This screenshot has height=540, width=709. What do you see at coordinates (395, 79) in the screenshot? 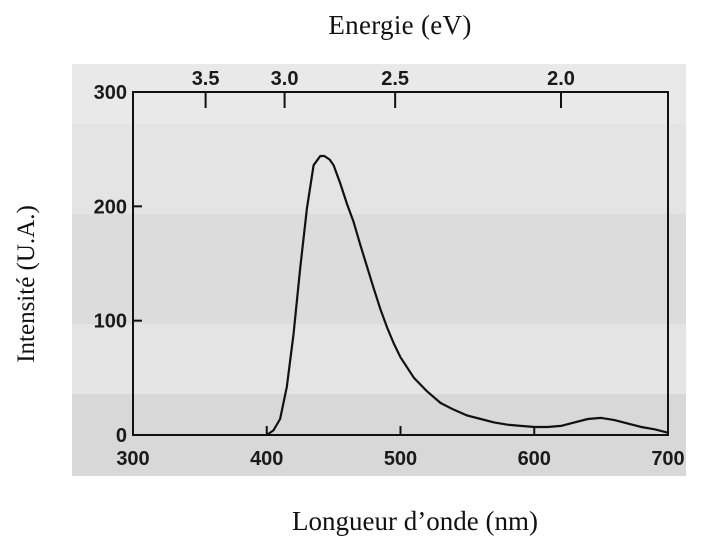
I see `top-tick-label: 2.5` at bounding box center [395, 79].